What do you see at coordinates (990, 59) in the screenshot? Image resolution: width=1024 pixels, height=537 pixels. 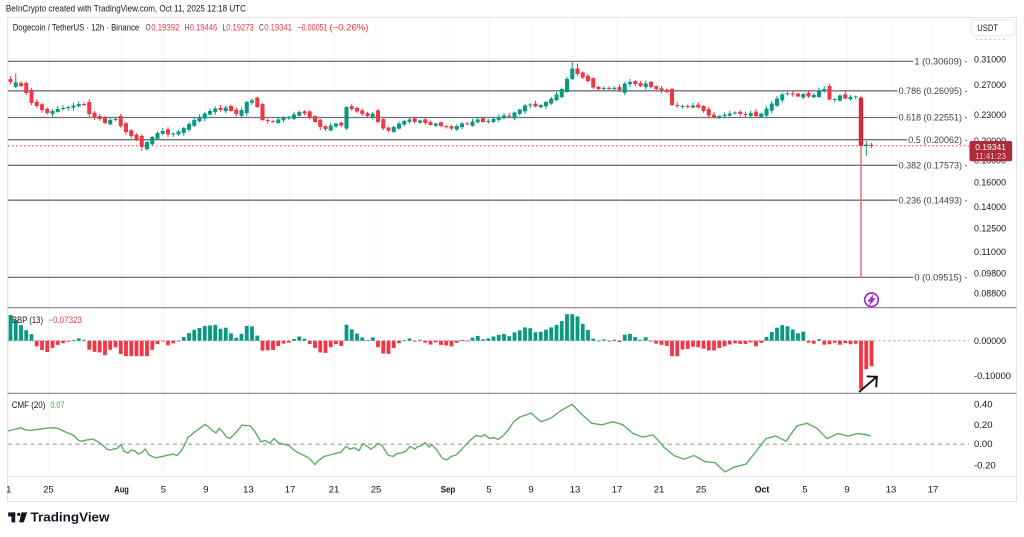 I see `svg-text: 0.31000` at bounding box center [990, 59].